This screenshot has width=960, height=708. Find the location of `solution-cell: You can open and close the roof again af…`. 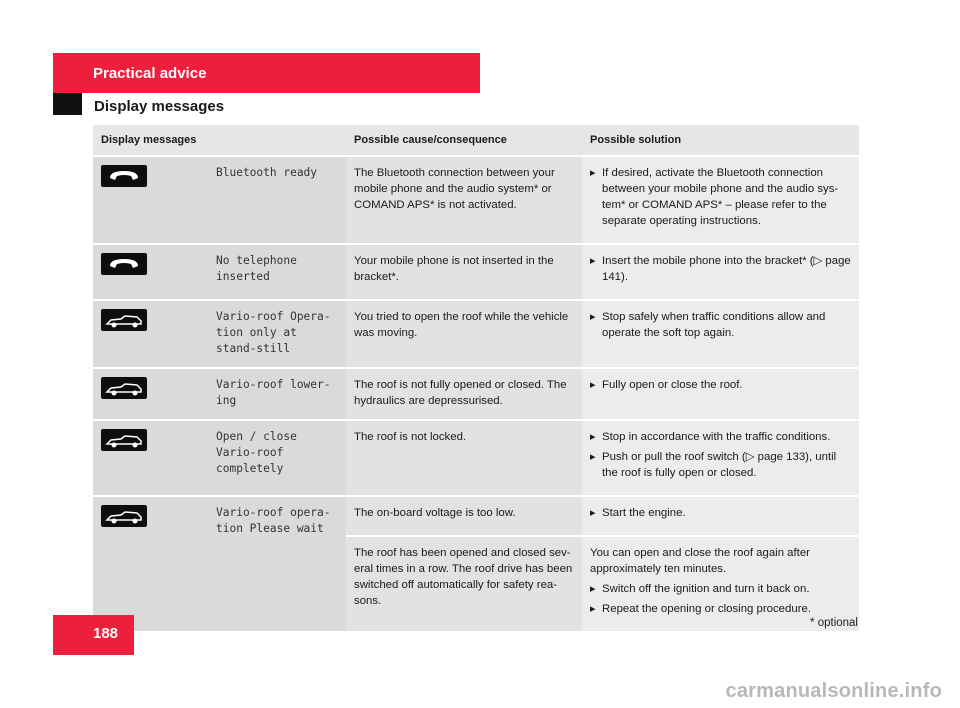

solution-cell: You can open and close the roof again af… is located at coordinates (721, 585).